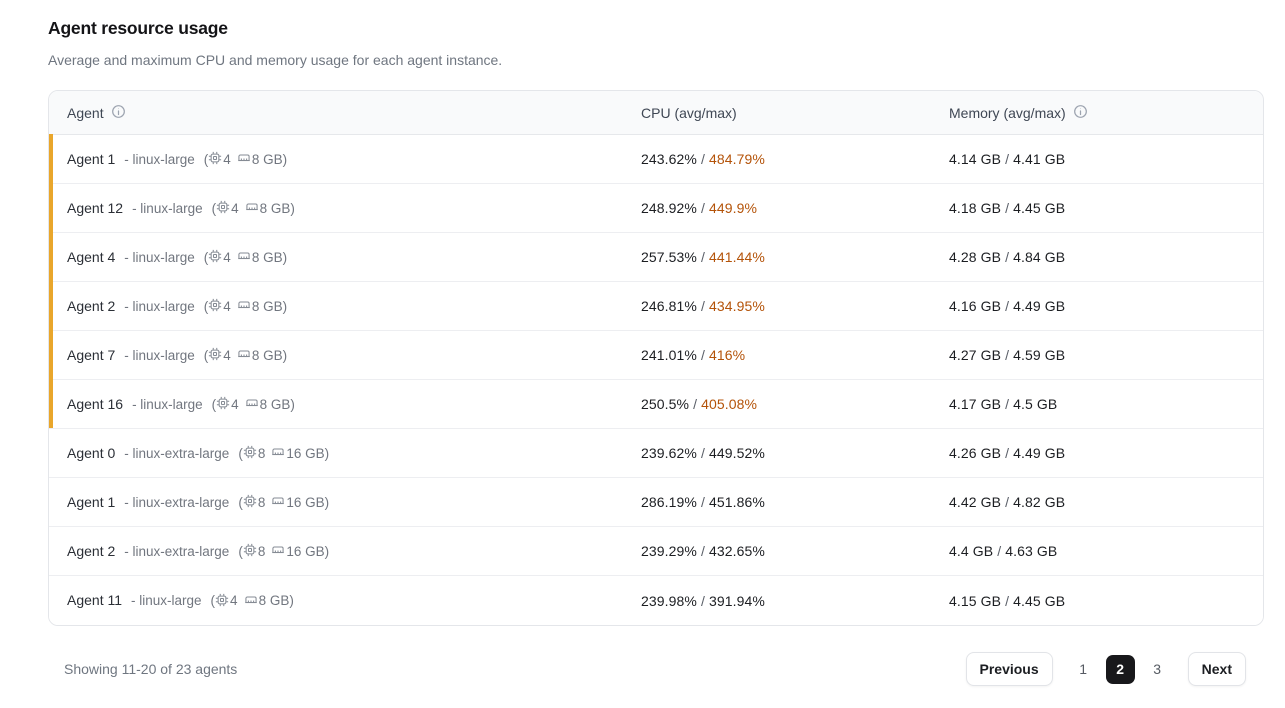 Image resolution: width=1285 pixels, height=708 pixels. I want to click on cpu-max-value: 434.95%, so click(736, 306).